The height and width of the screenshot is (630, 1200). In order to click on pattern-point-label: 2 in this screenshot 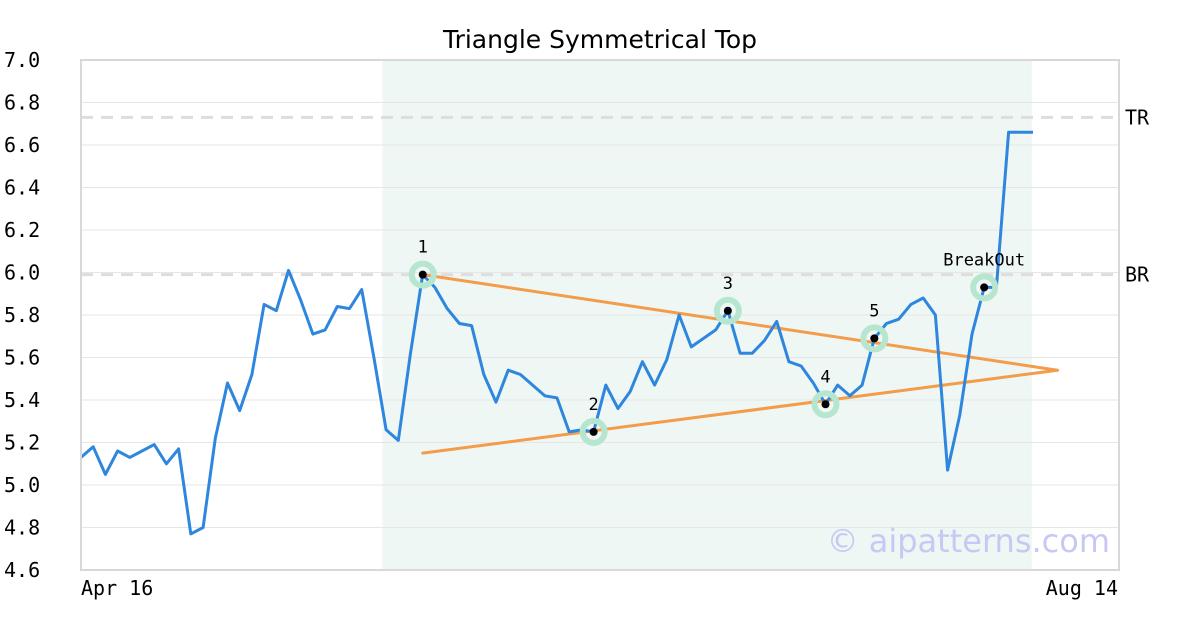, I will do `click(593, 405)`.